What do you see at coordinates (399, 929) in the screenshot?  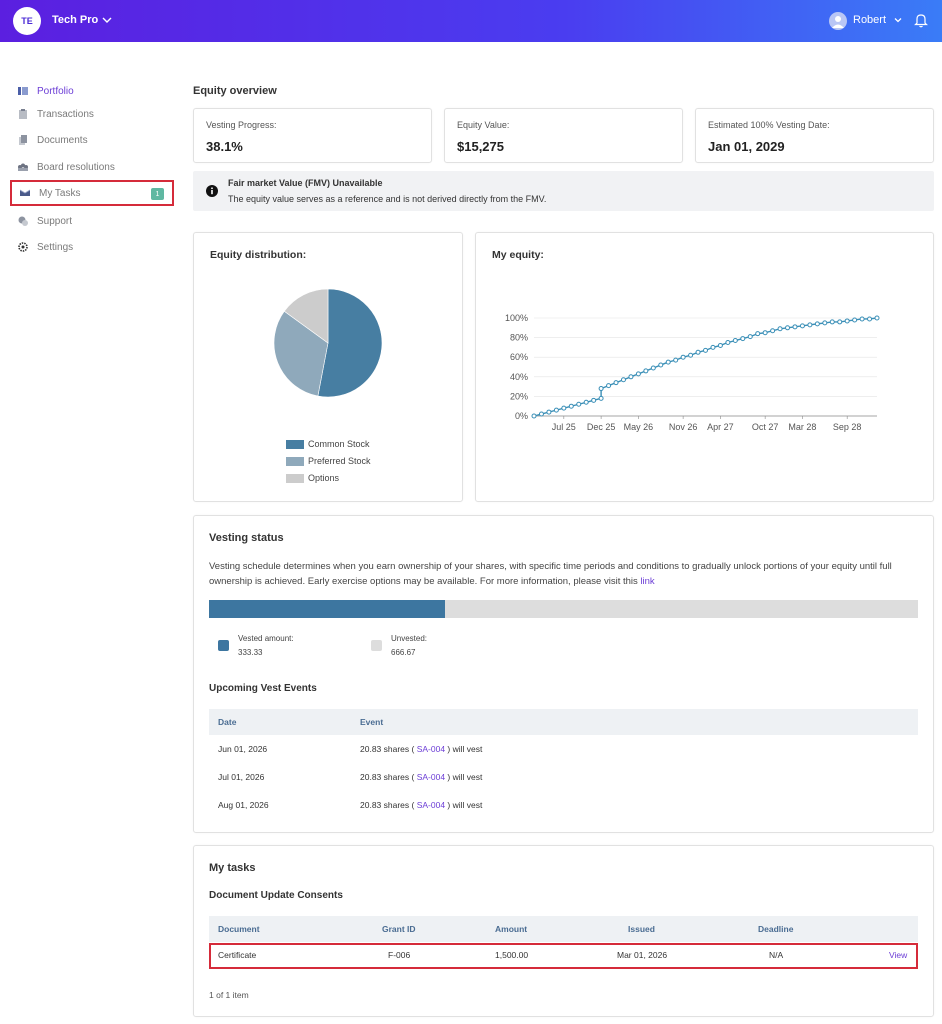 I see `column-header: Grant ID` at bounding box center [399, 929].